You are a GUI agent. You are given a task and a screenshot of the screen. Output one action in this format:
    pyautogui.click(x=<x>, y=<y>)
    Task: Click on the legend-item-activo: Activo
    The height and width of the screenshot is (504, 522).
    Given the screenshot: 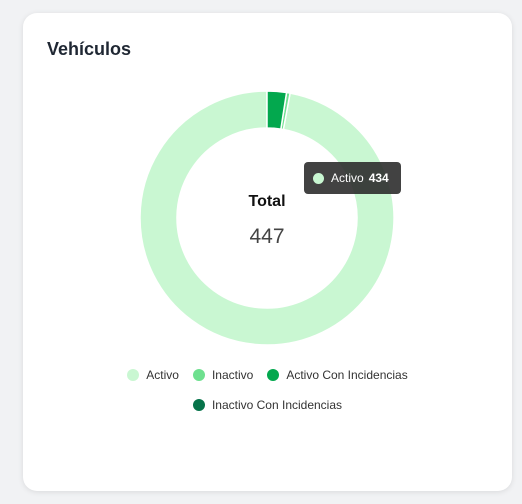 What is the action you would take?
    pyautogui.click(x=153, y=375)
    